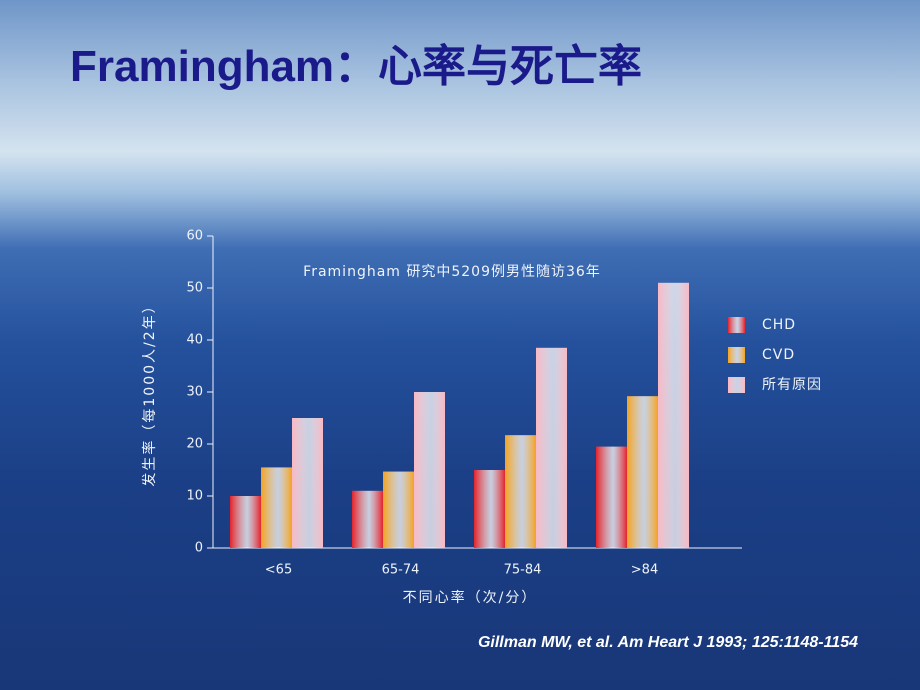 This screenshot has width=920, height=690. I want to click on x-axis-label: 不同心率（次/分）, so click(470, 597).